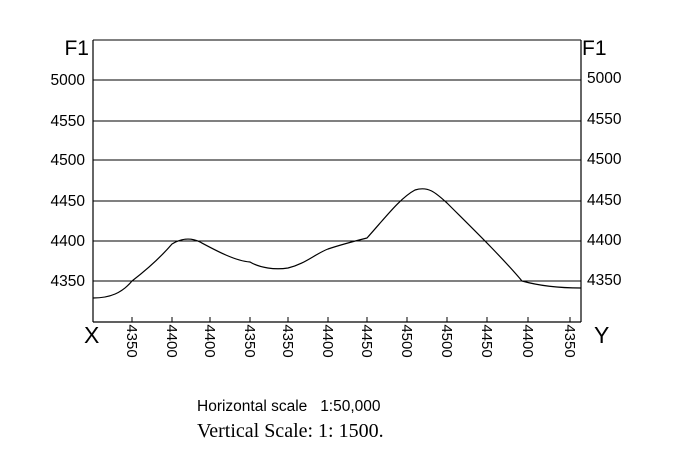 This screenshot has width=684, height=453. What do you see at coordinates (68, 181) in the screenshot?
I see `left-elevation-labels: 5000 4550 4500 4450 4400 4350` at bounding box center [68, 181].